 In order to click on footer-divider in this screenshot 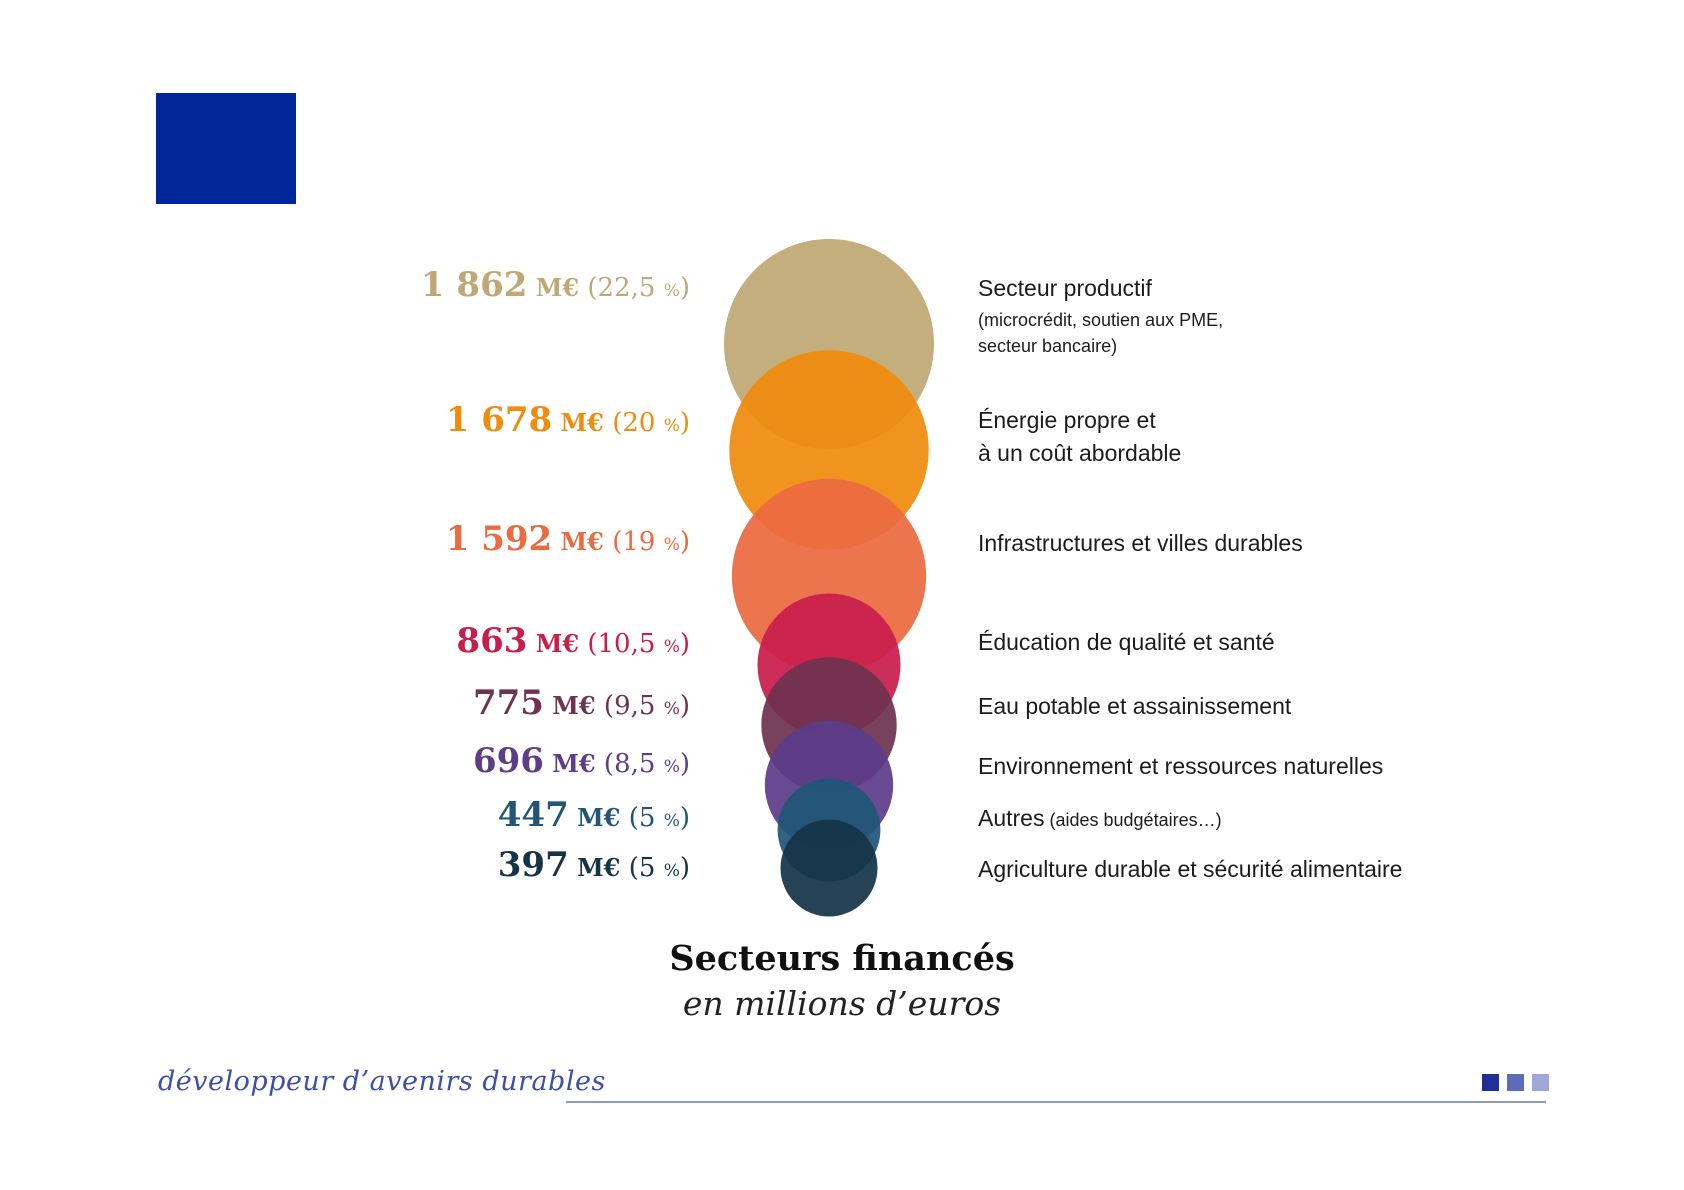, I will do `click(1056, 1102)`.